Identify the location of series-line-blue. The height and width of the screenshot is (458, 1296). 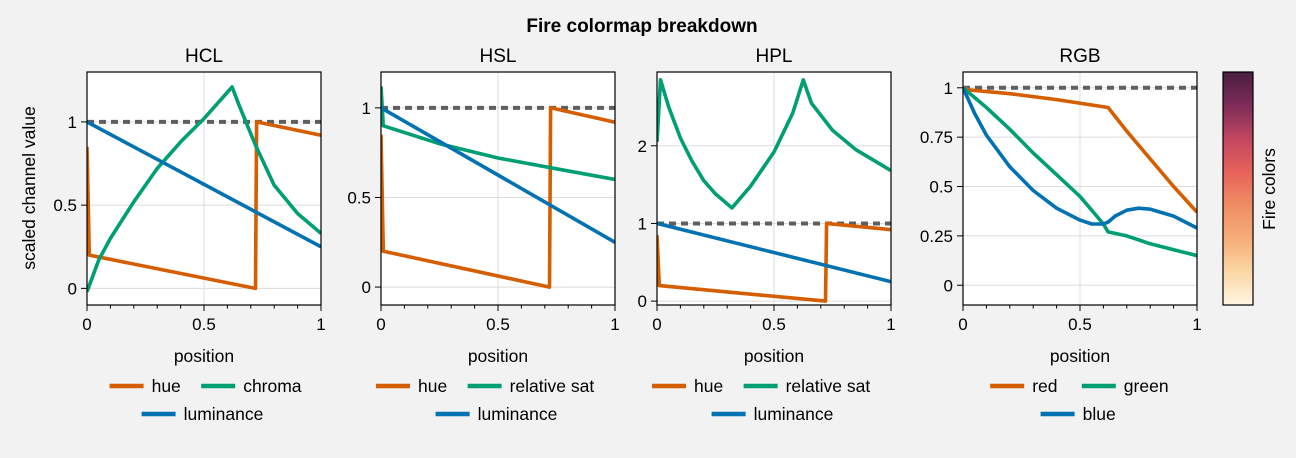
(1080, 158).